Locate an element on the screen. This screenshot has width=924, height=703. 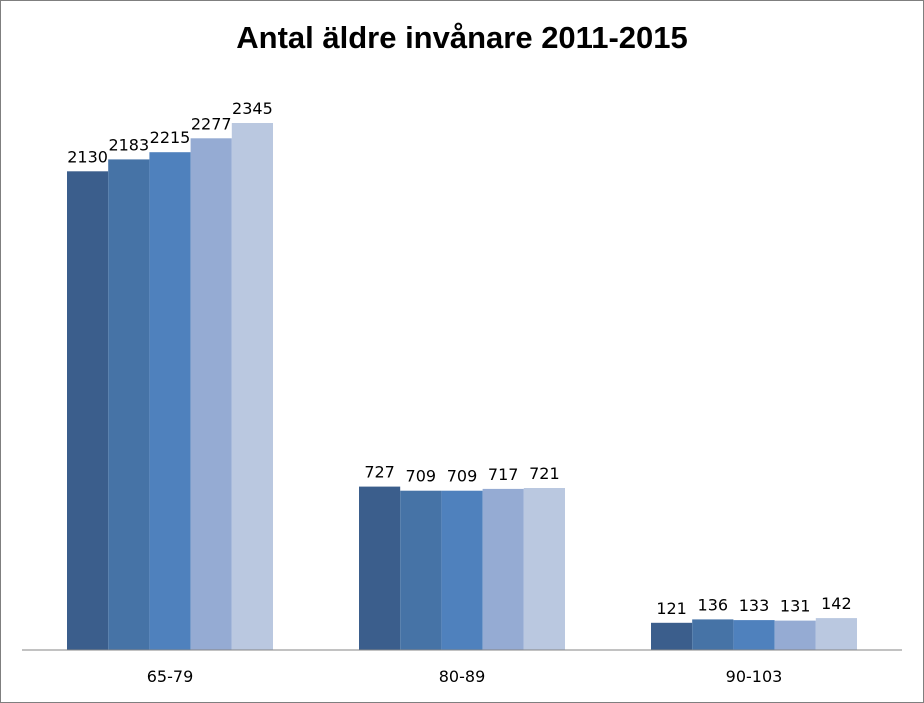
x-tick-label-90-103: 90-103 is located at coordinates (754, 676).